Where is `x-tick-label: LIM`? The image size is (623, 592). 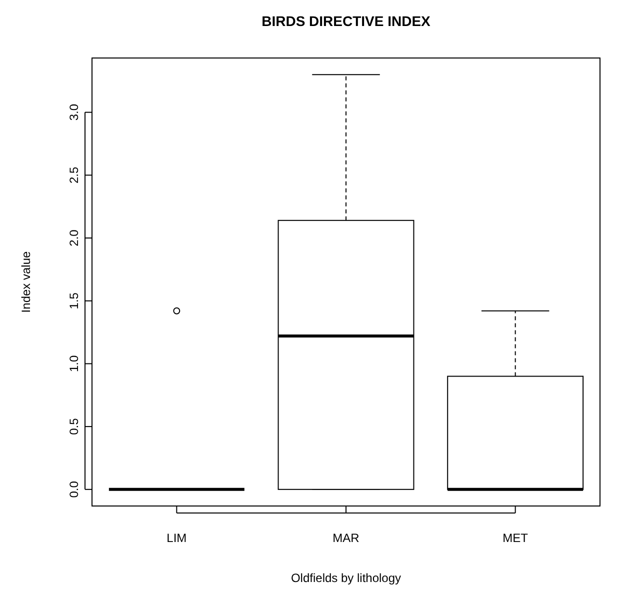
x-tick-label: LIM is located at coordinates (176, 538).